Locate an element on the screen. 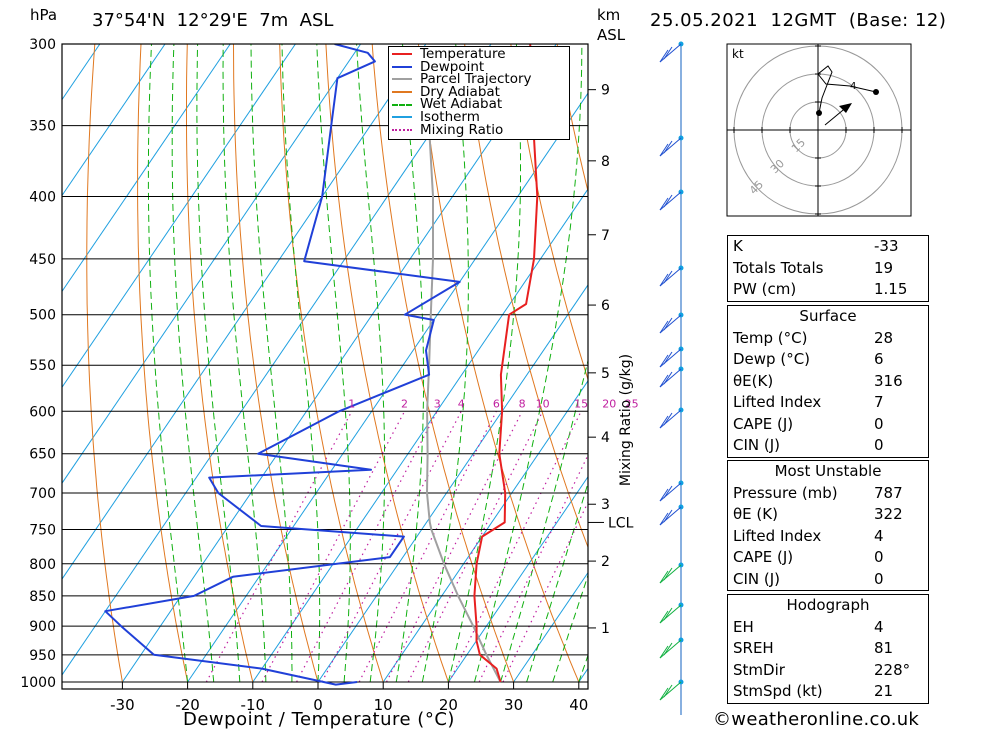  most-unstable-index-row: θE (K) 322 is located at coordinates (828, 515).